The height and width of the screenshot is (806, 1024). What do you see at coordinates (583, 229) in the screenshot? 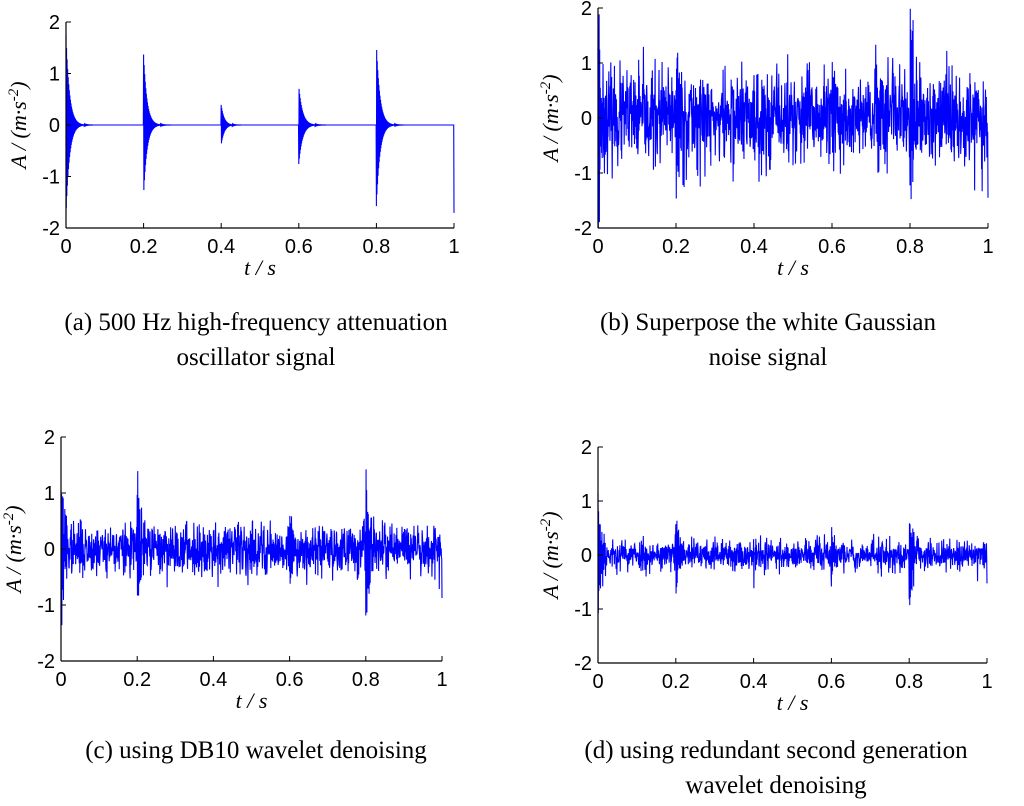
I see `y-tick-label-b: -2` at bounding box center [583, 229].